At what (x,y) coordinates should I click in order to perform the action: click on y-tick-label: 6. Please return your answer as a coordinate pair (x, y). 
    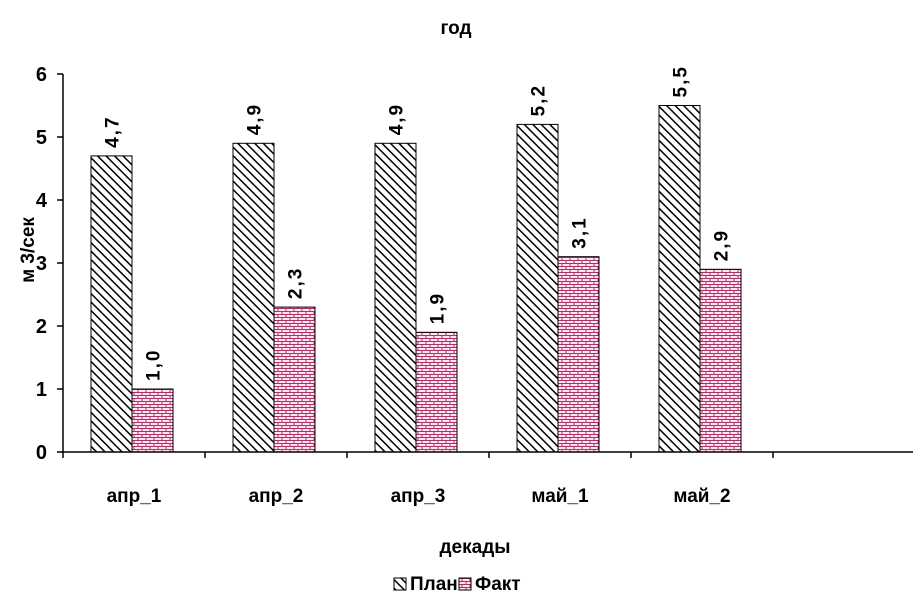
    Looking at the image, I should click on (41, 75).